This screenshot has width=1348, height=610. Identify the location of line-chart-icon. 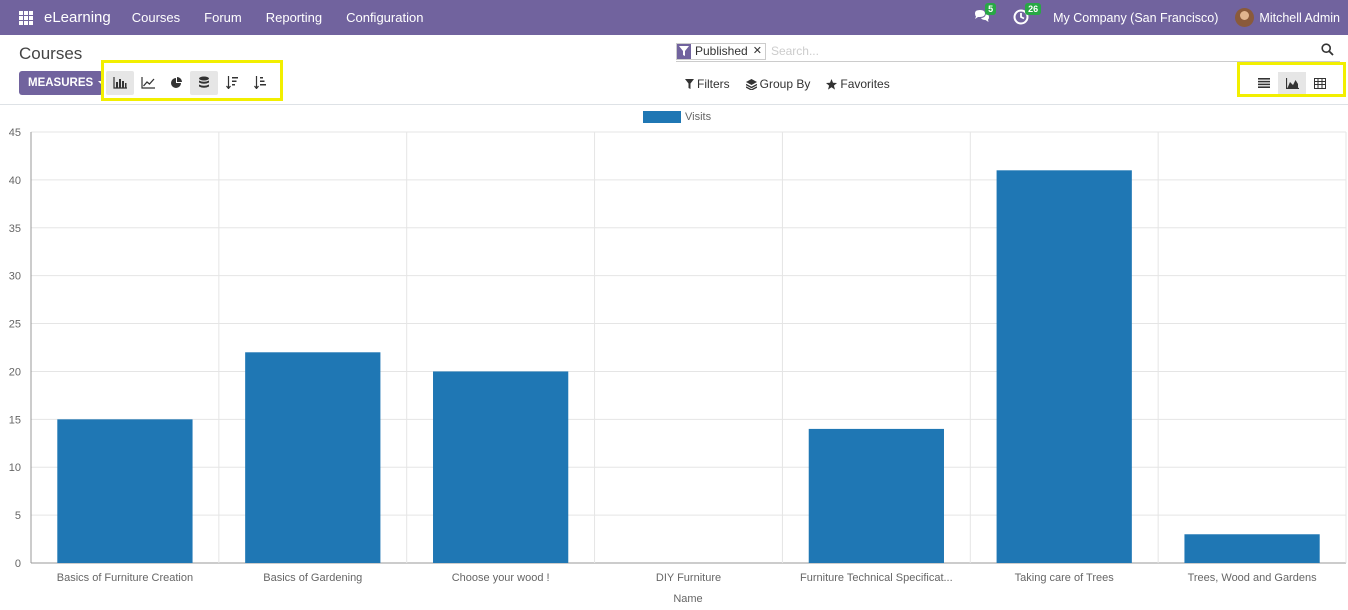
(148, 82).